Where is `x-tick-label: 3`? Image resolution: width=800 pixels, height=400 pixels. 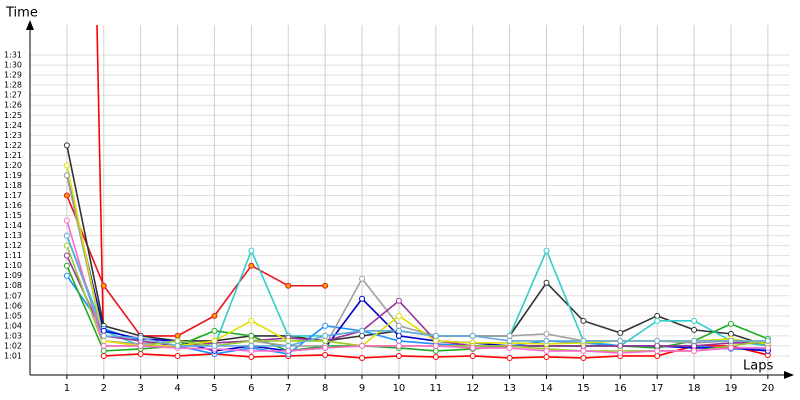
x-tick-label: 3 is located at coordinates (140, 388).